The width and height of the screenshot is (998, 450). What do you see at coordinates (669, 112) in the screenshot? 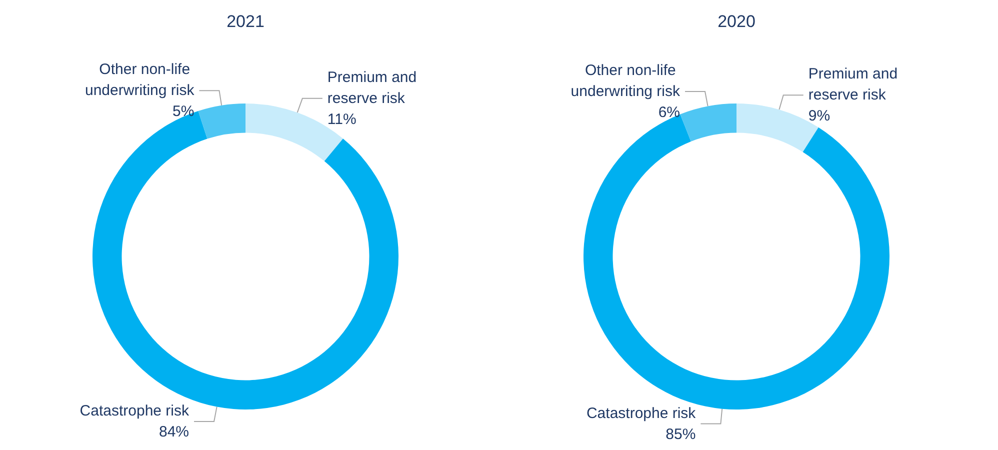
I see `data-label: 6%` at bounding box center [669, 112].